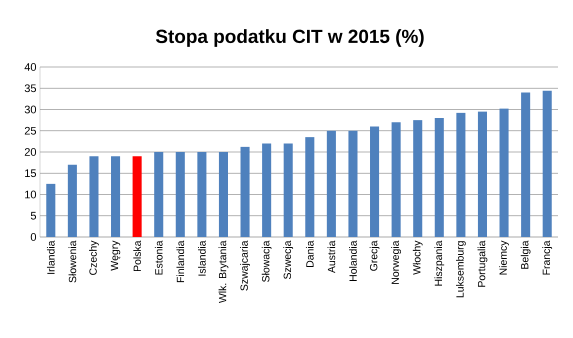  Describe the element at coordinates (30, 88) in the screenshot. I see `y-tick-label: 35` at that location.